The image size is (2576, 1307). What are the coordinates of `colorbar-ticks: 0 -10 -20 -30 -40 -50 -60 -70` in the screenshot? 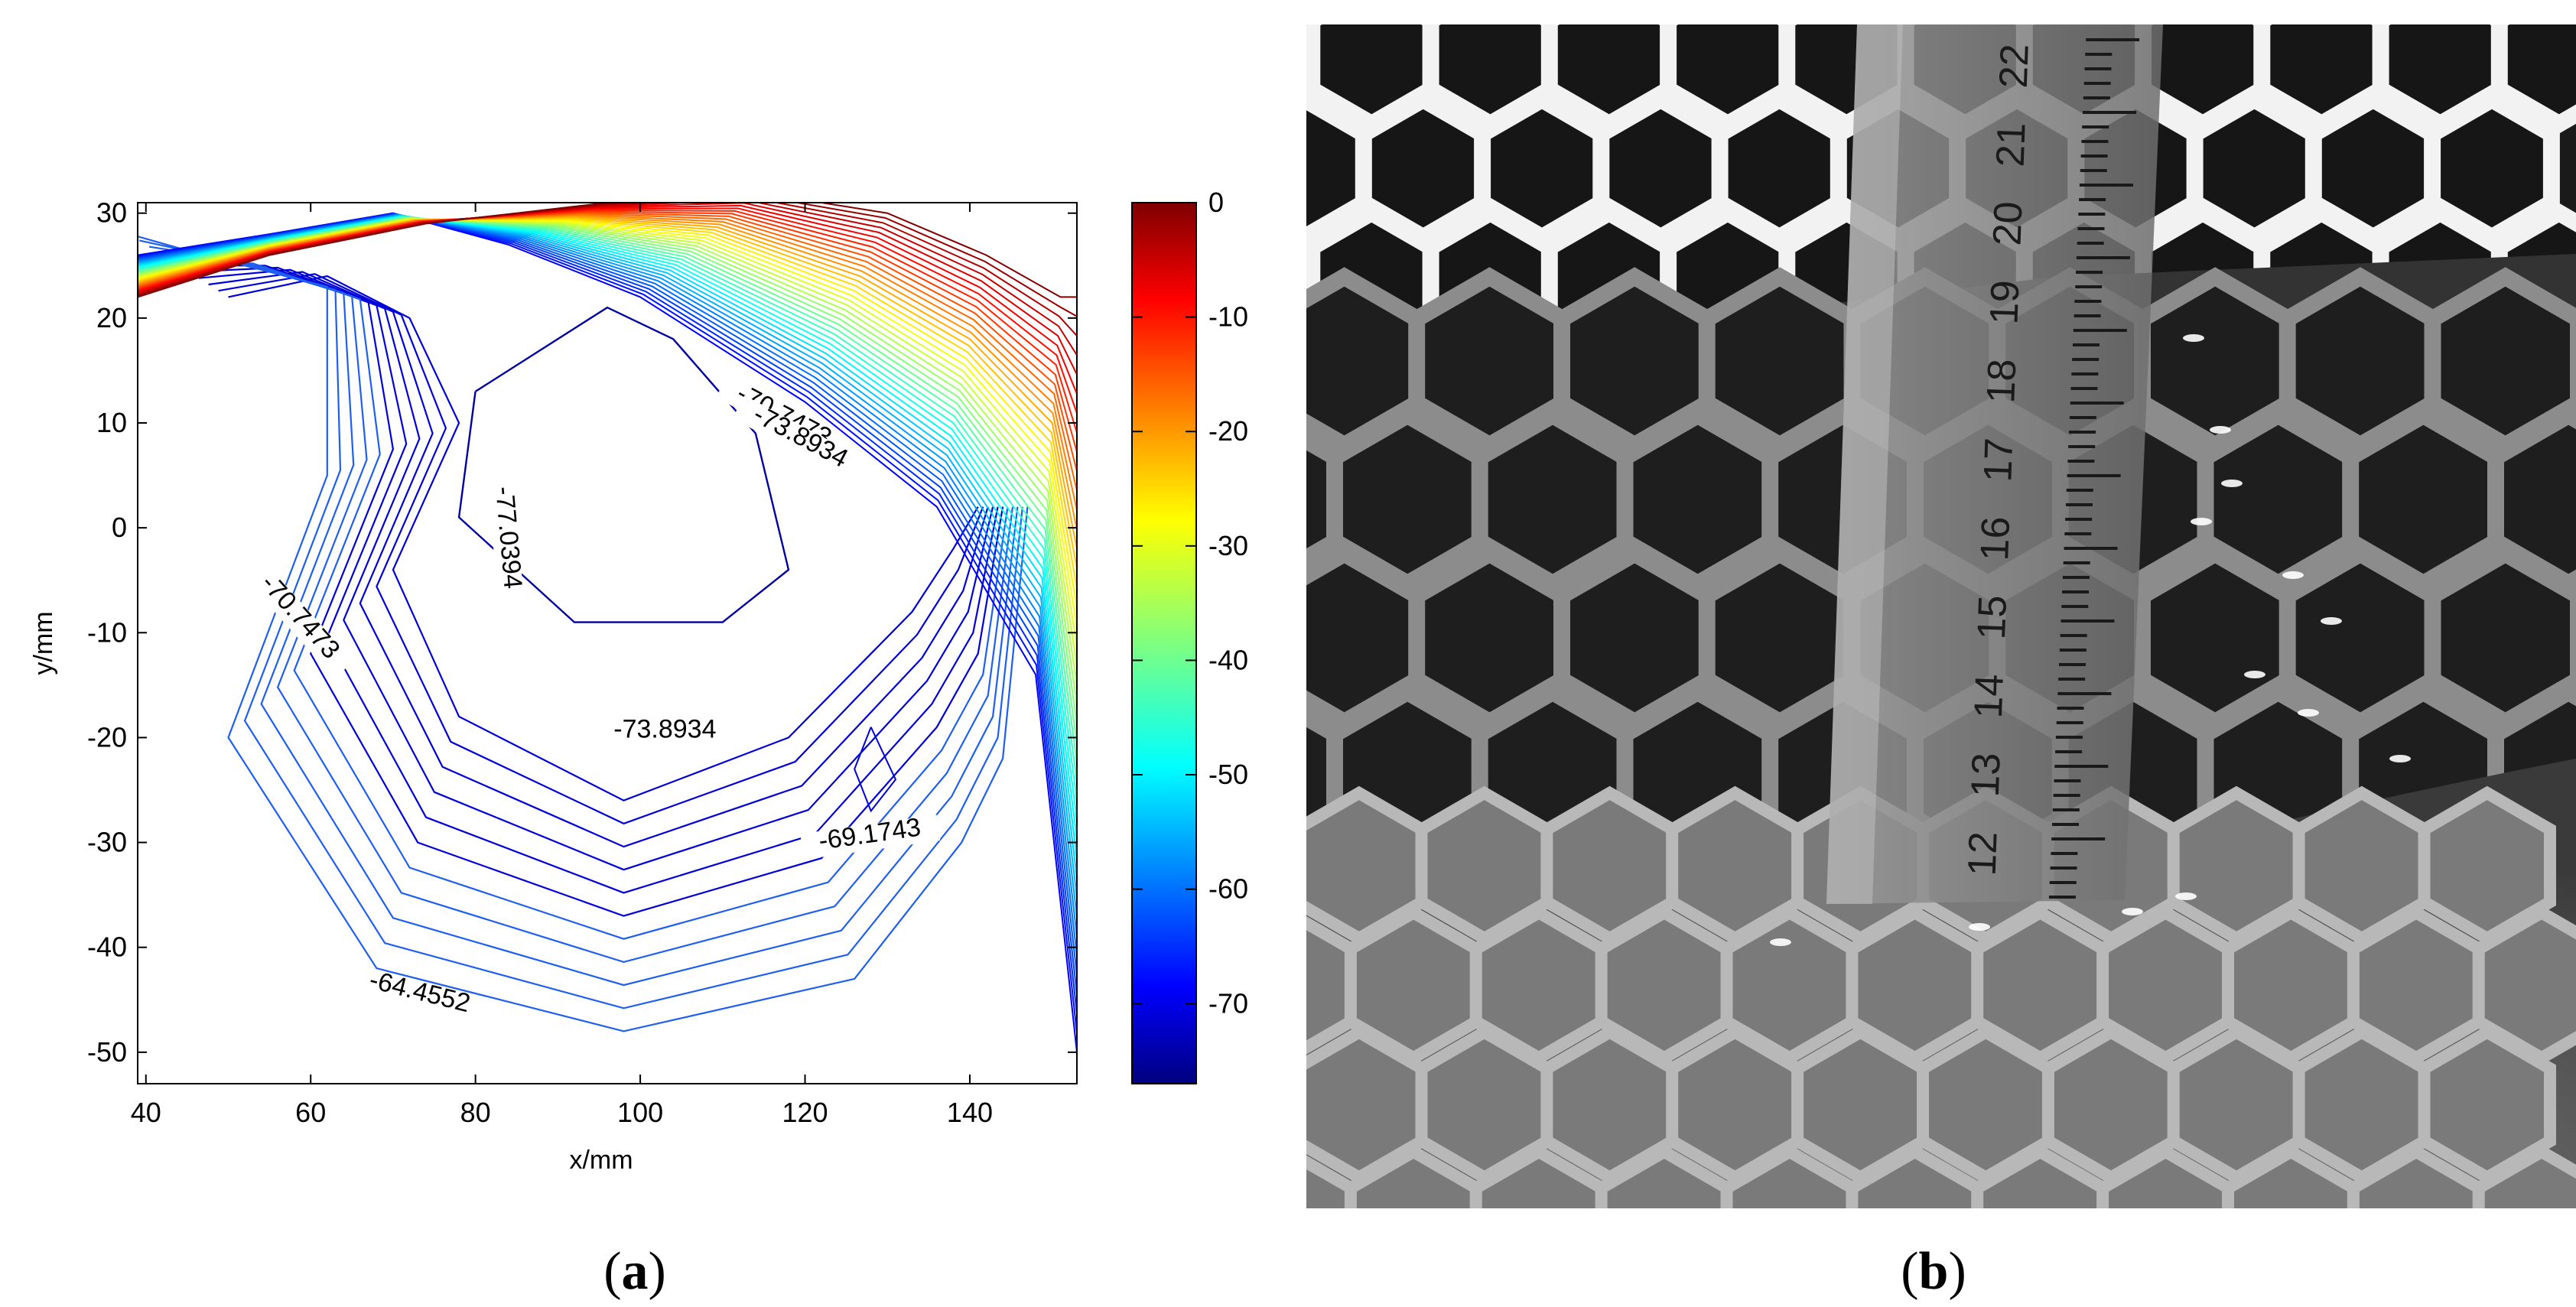 It's located at (1190, 603).